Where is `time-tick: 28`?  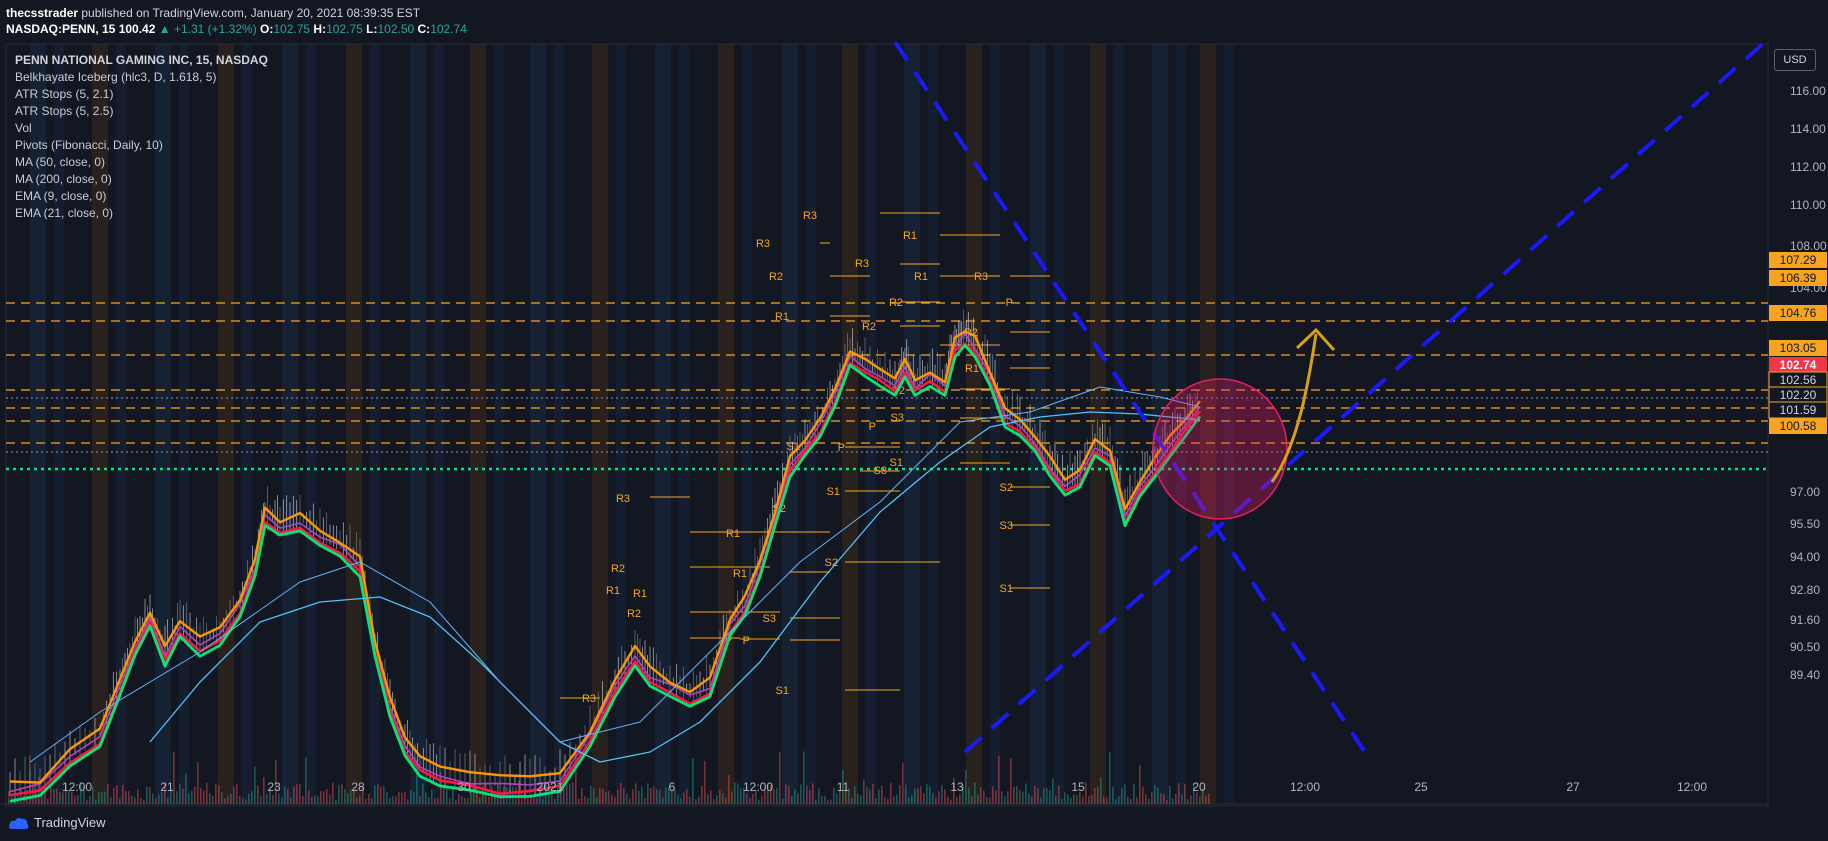
time-tick: 28 is located at coordinates (358, 787).